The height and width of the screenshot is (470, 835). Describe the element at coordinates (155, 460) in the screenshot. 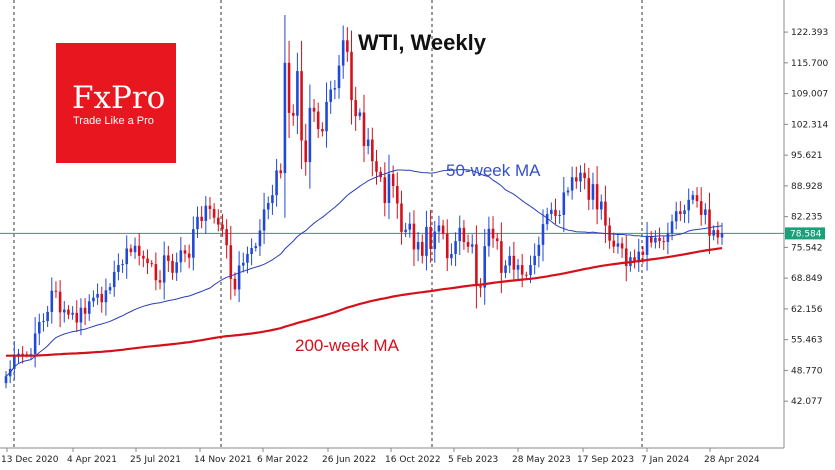

I see `x-tick-label-2: 25 Jul 2021` at that location.